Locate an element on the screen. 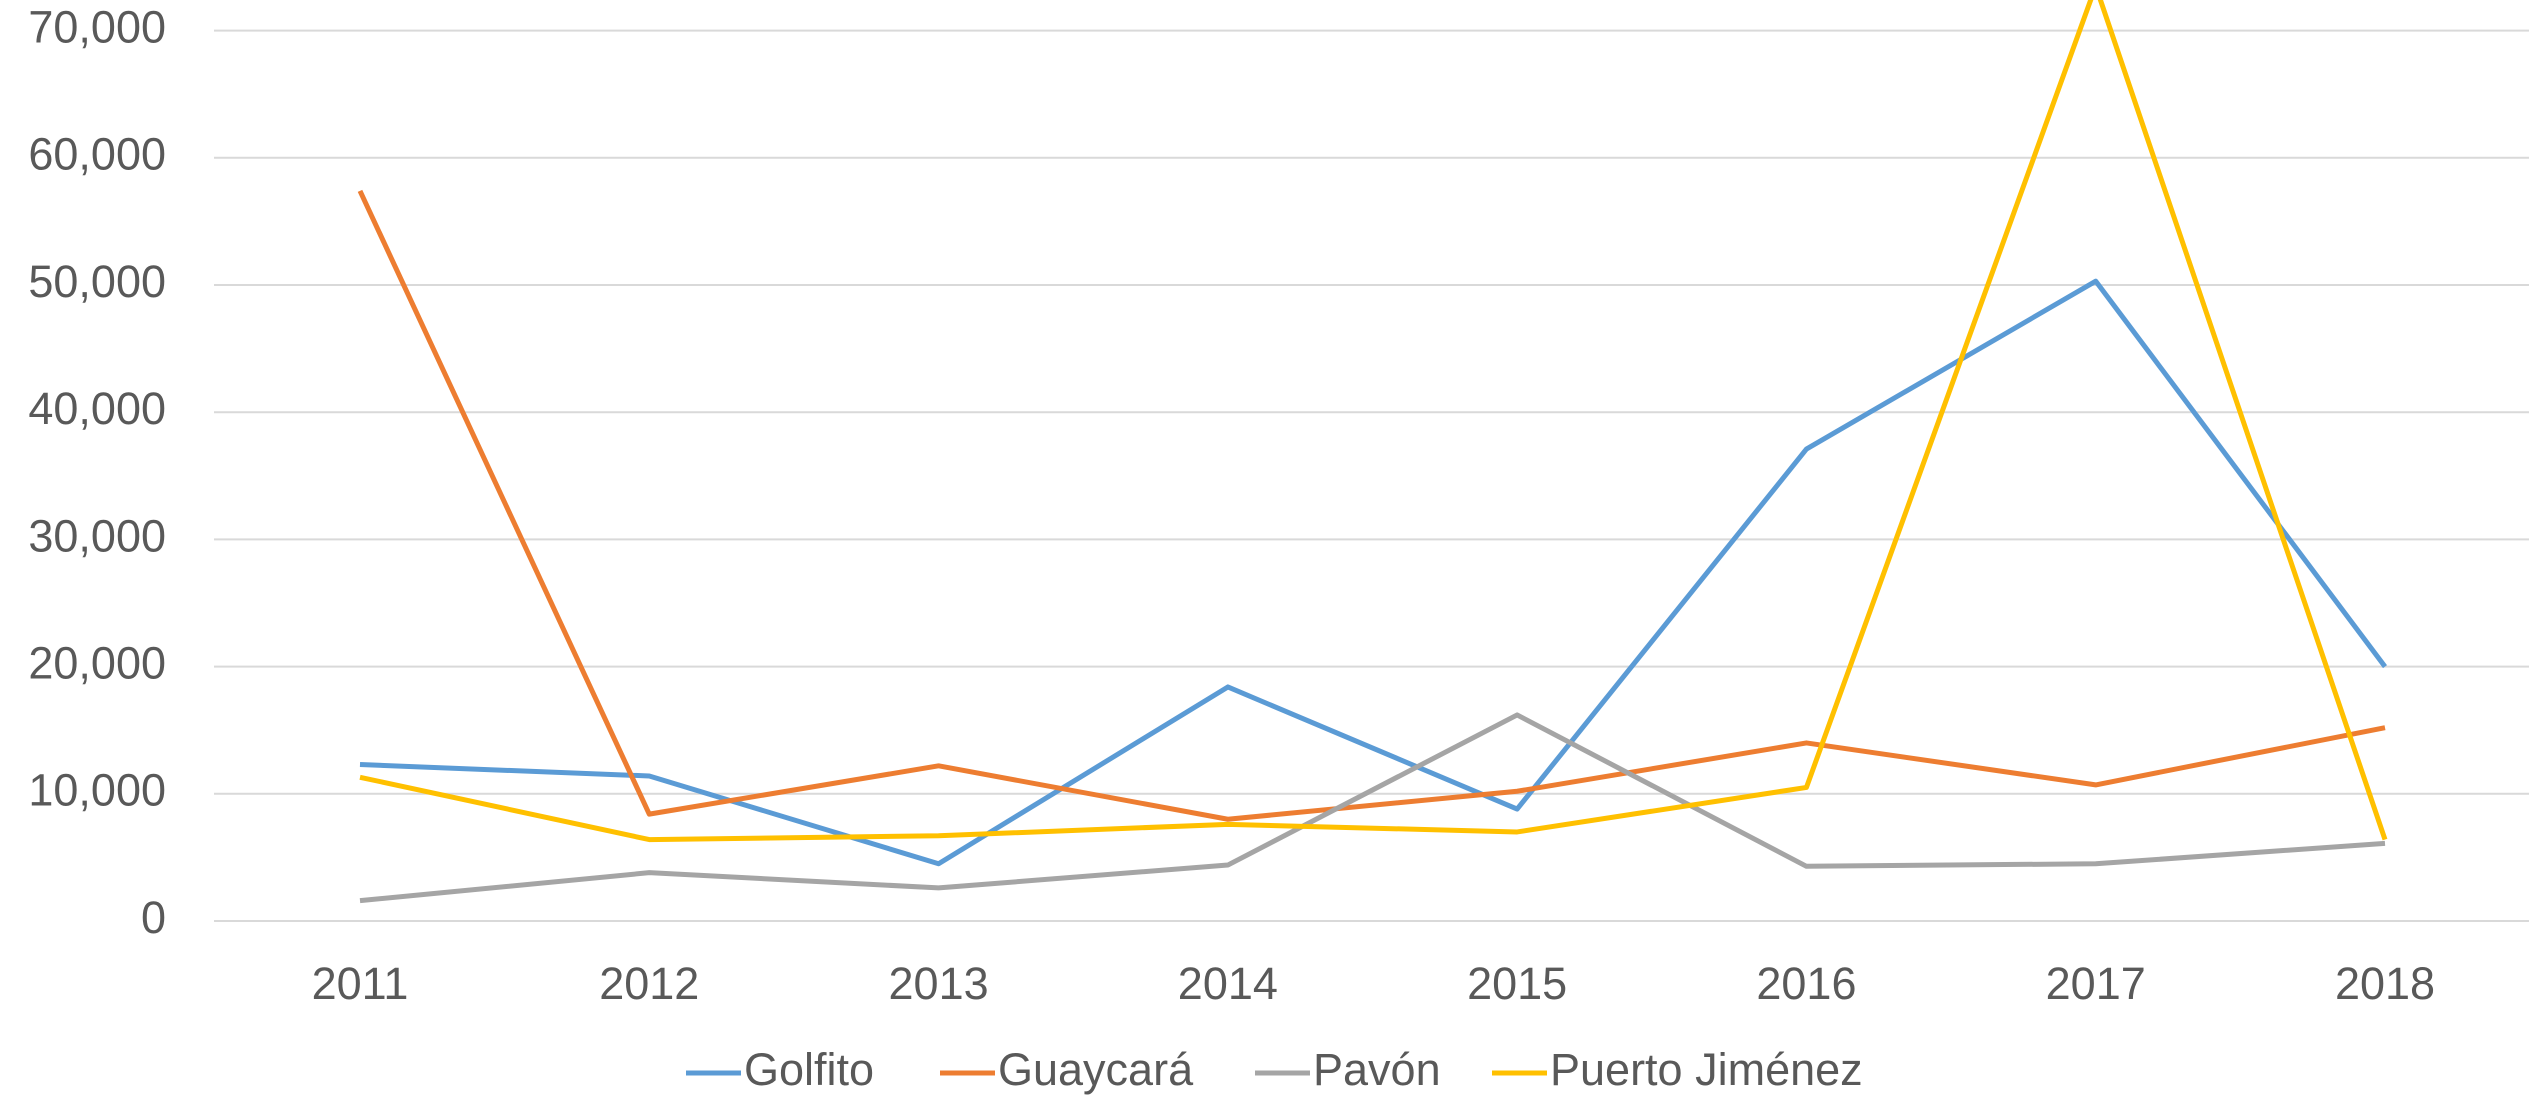 This screenshot has height=1101, width=2529. legend-label: Pavón is located at coordinates (1377, 1069).